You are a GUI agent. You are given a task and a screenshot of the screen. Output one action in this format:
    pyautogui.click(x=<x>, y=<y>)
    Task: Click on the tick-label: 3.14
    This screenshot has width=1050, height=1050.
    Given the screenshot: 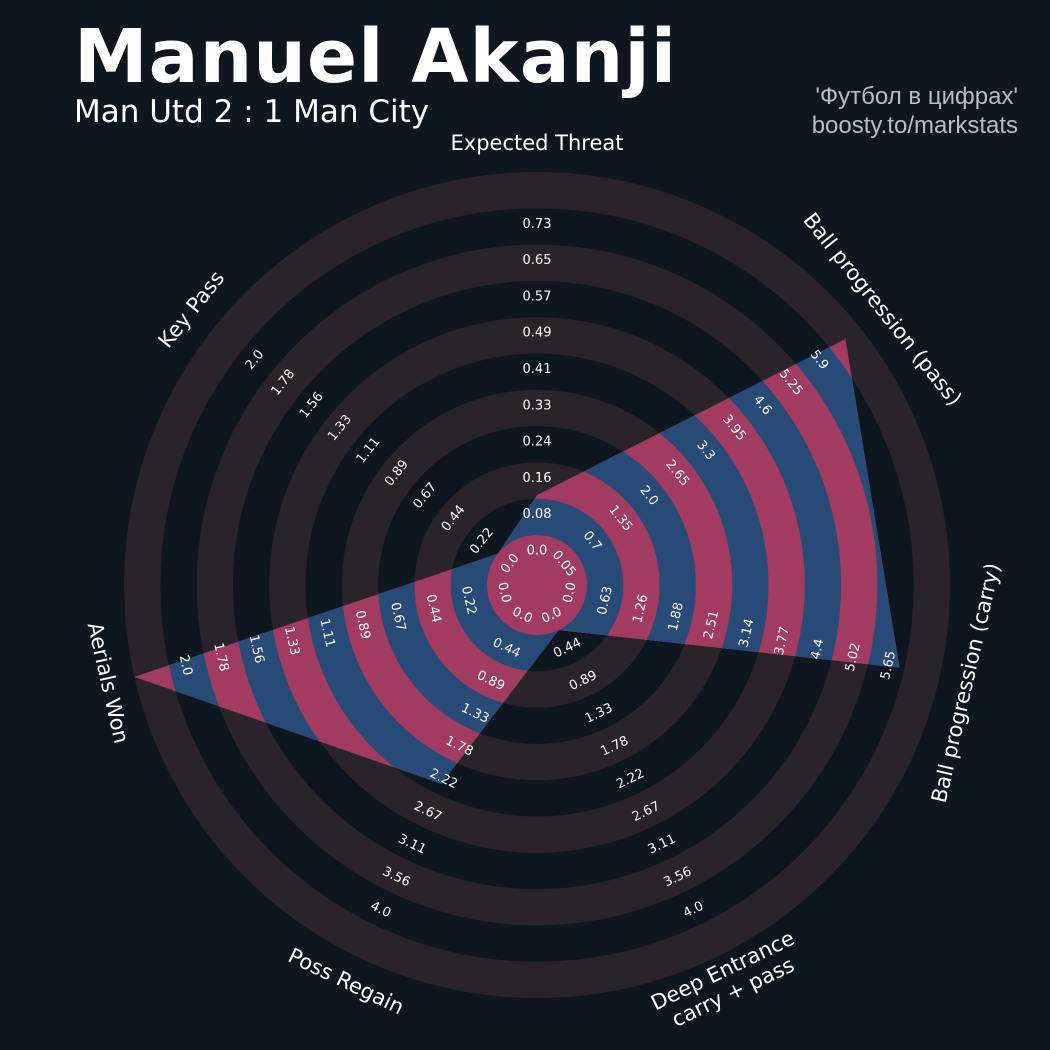 What is the action you would take?
    pyautogui.click(x=747, y=633)
    